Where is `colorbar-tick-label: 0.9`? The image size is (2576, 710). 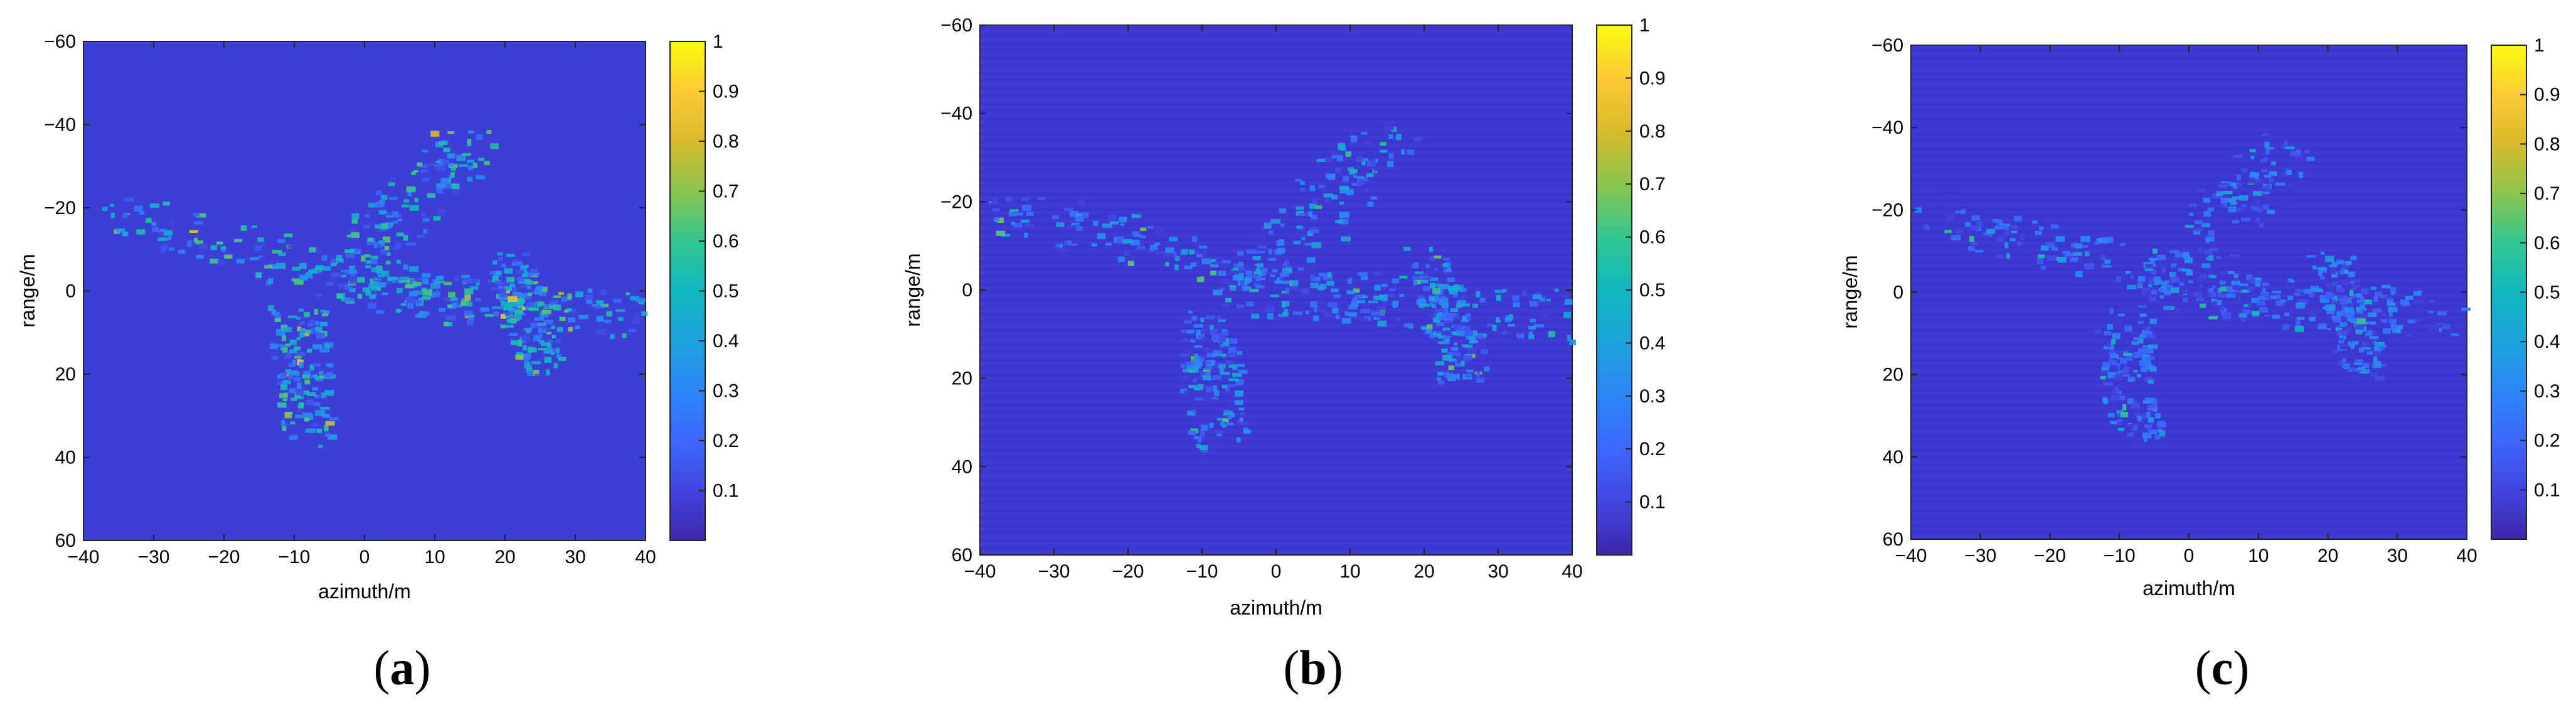
colorbar-tick-label: 0.9 is located at coordinates (726, 92).